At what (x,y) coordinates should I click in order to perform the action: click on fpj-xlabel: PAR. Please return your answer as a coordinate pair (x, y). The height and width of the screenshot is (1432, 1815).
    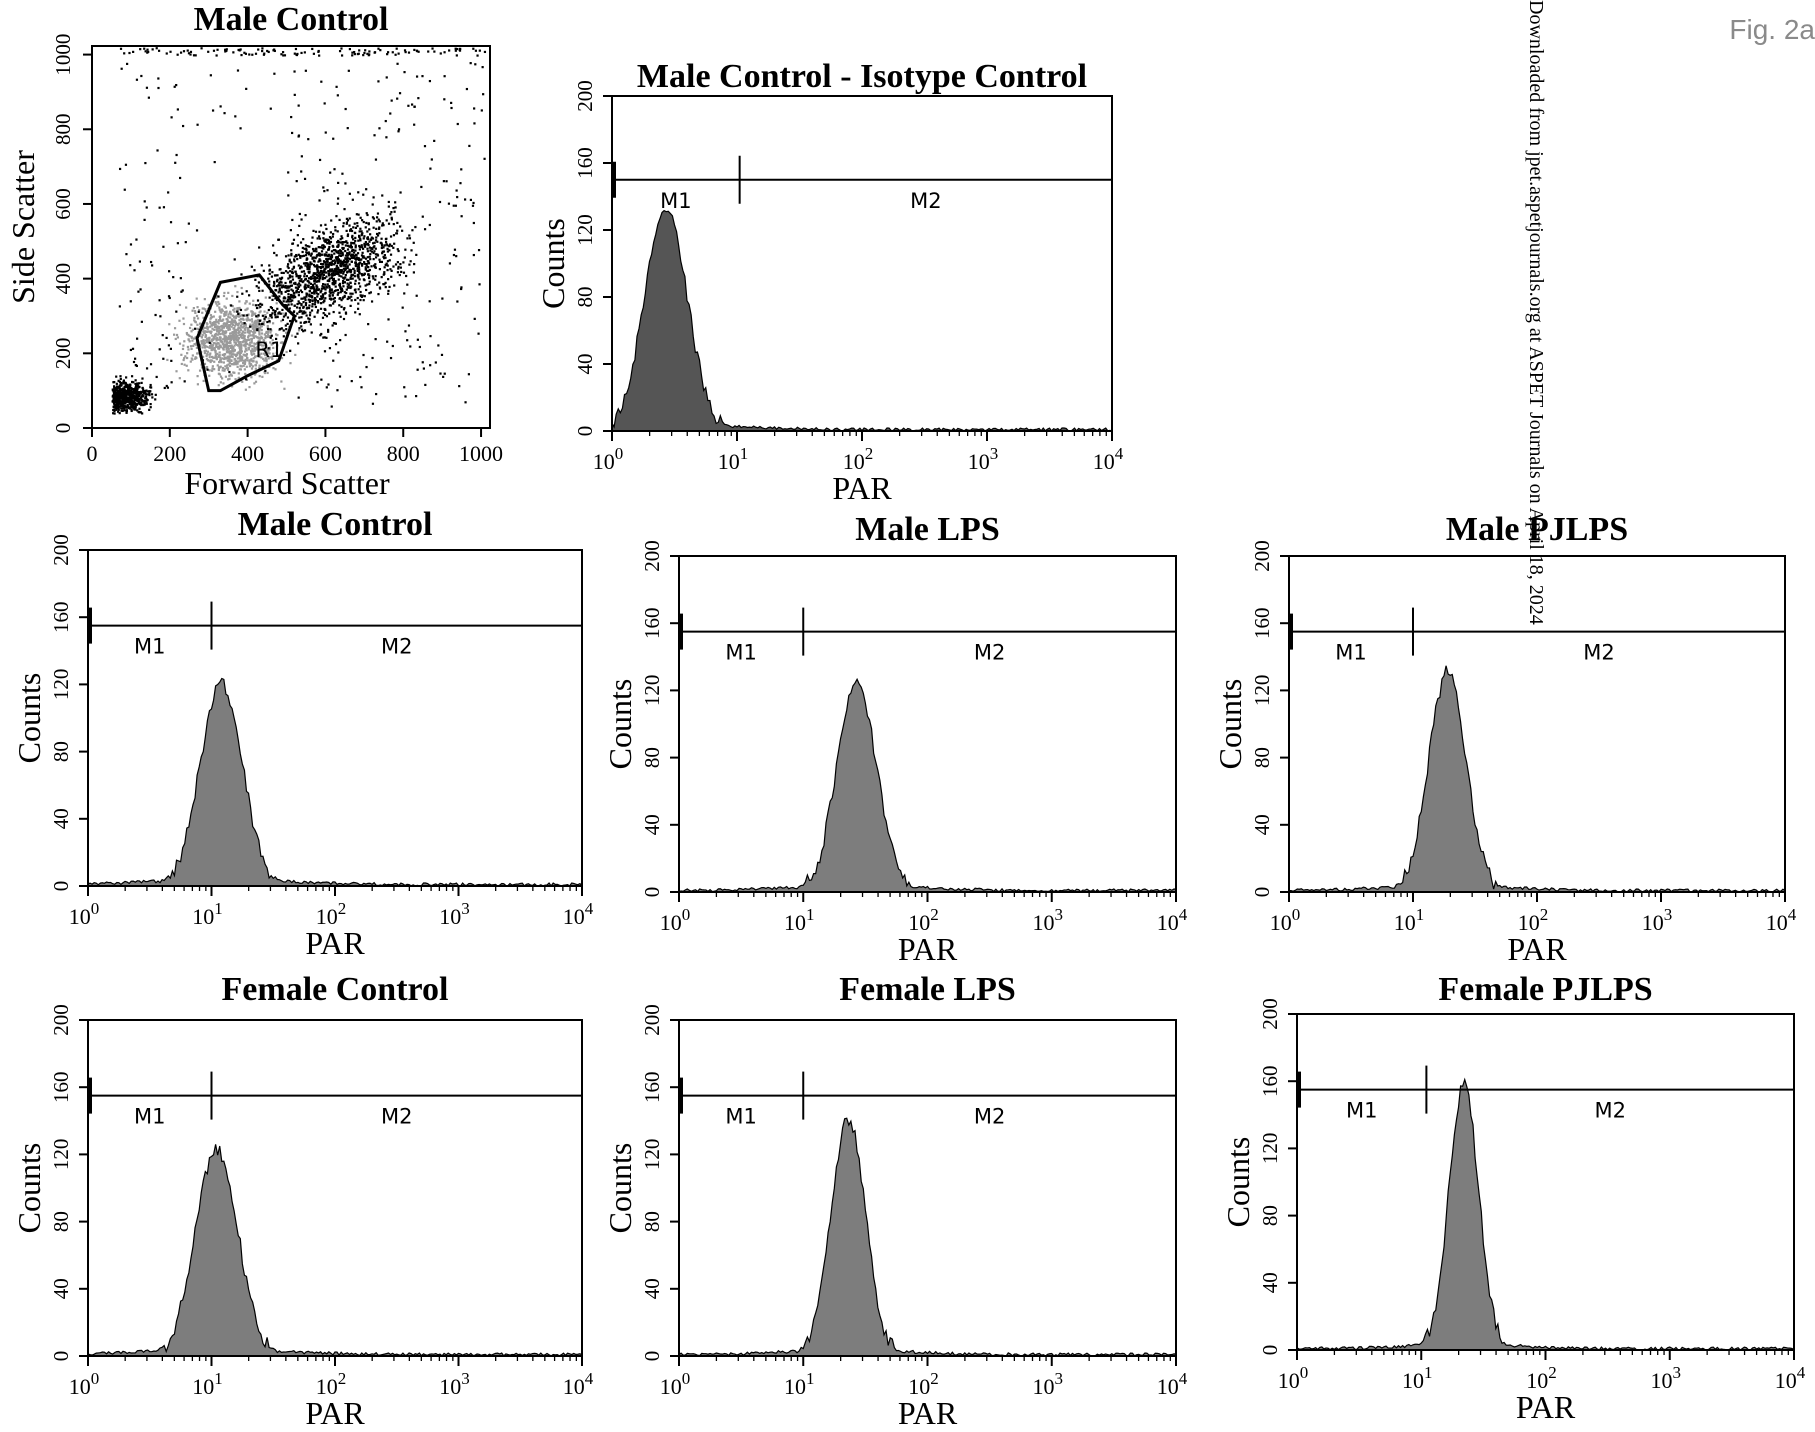
    Looking at the image, I should click on (1546, 1407).